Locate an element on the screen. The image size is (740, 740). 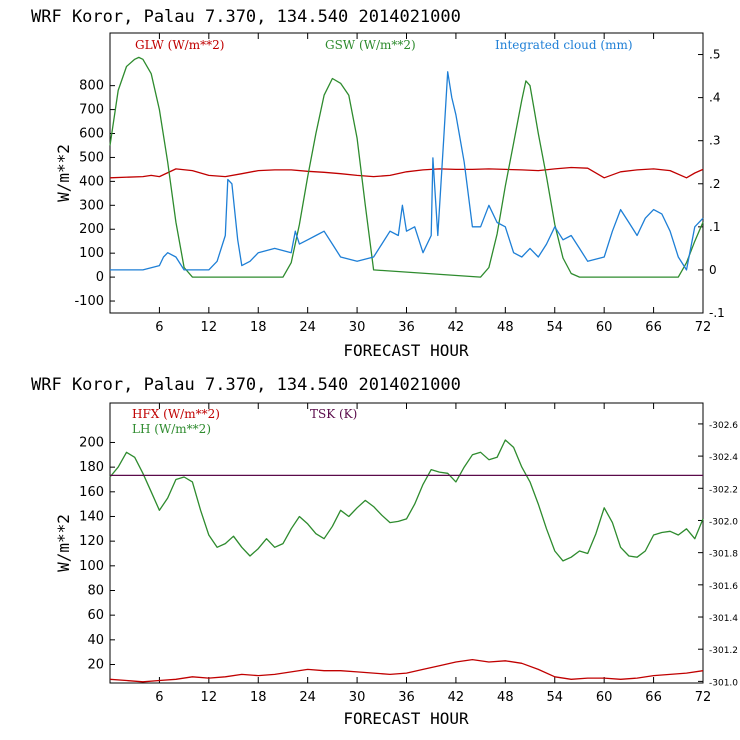
y2-tick-label: -302.2 is located at coordinates (723, 490).